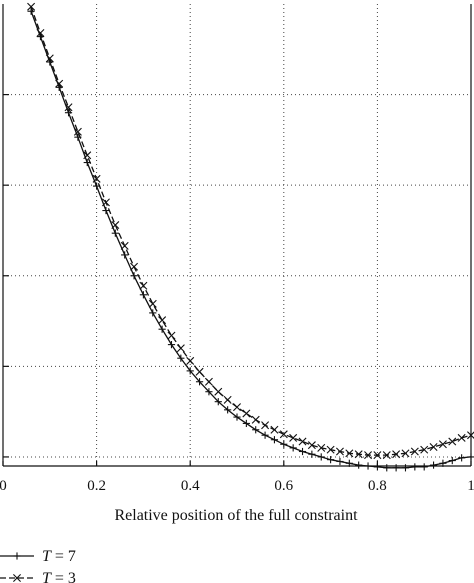  I want to click on series-1-point-40-b, so click(405, 453).